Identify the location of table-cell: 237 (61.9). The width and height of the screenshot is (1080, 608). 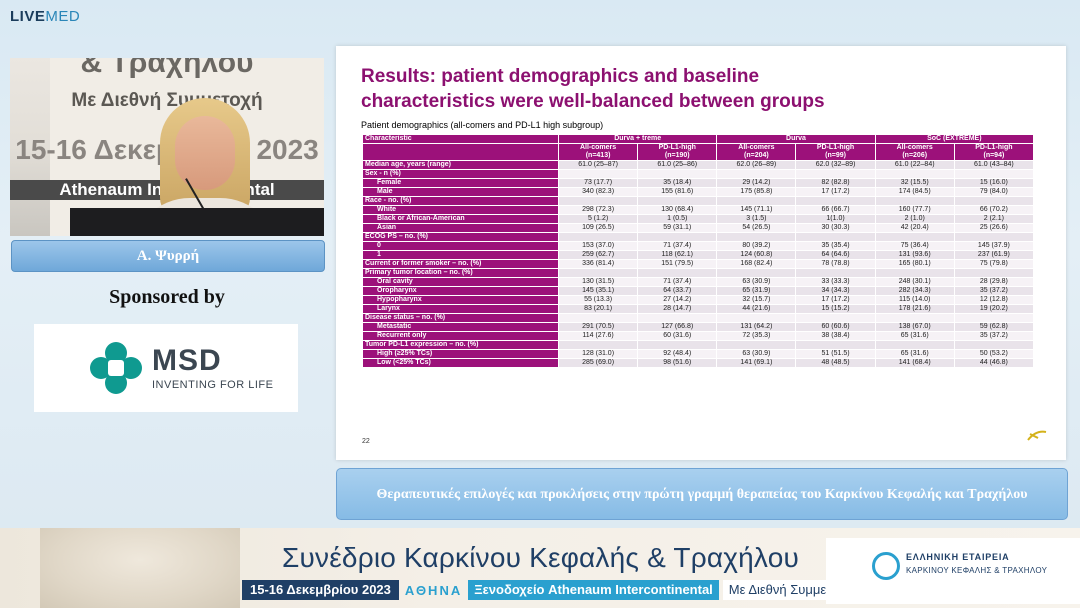
(994, 255).